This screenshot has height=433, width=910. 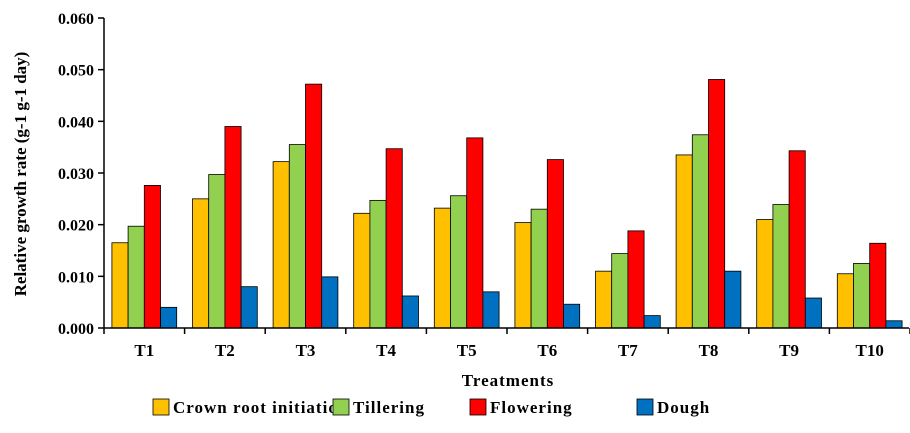 I want to click on bar-tillering-t5, so click(x=459, y=262).